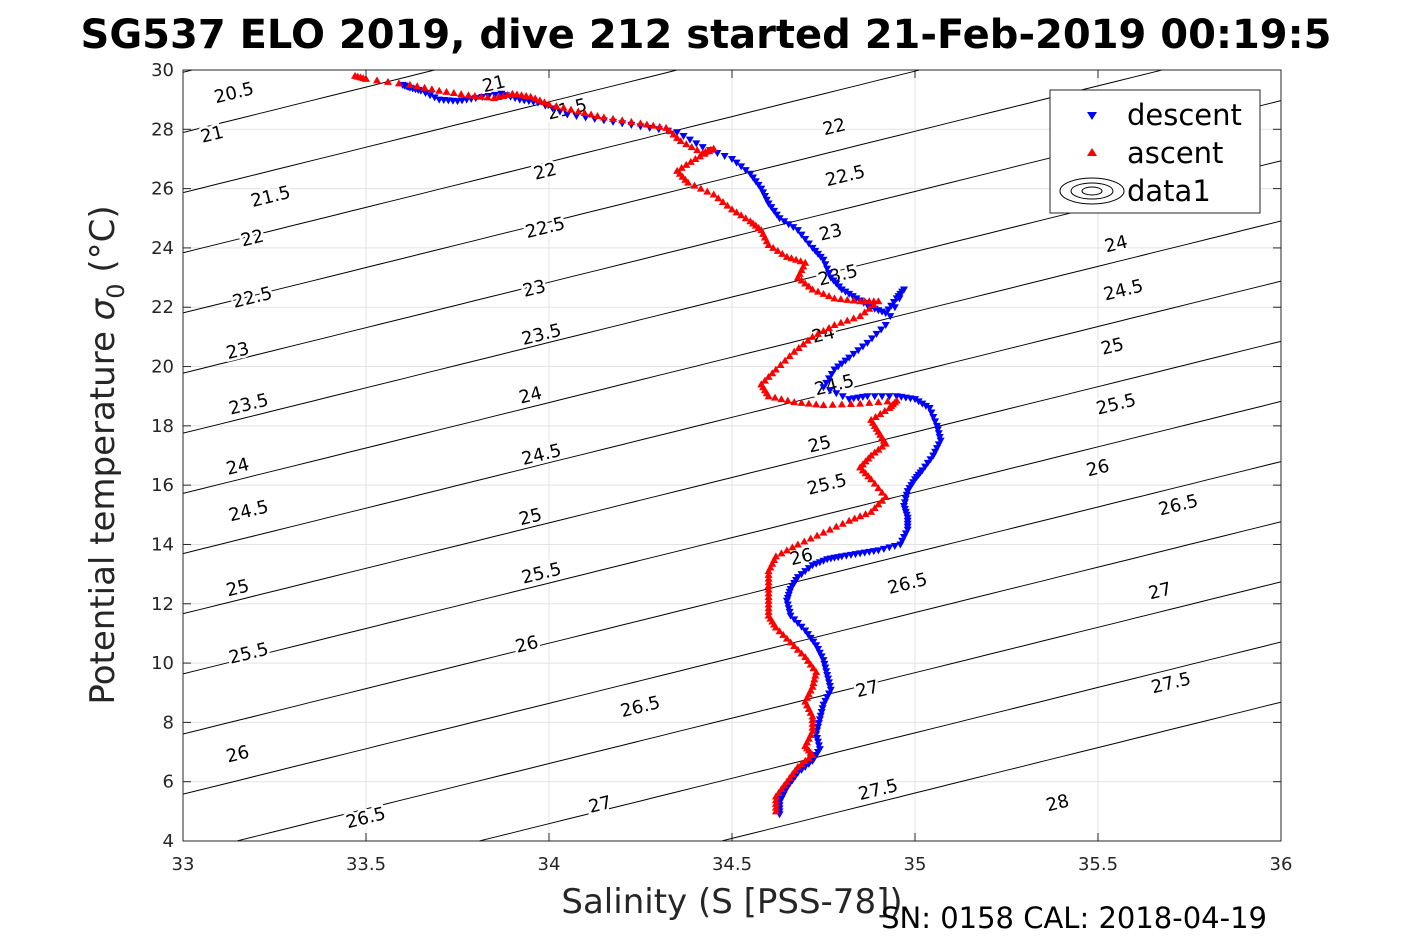 Image resolution: width=1417 pixels, height=945 pixels. Describe the element at coordinates (1175, 153) in the screenshot. I see `legend-ascent-label: ascent` at that location.